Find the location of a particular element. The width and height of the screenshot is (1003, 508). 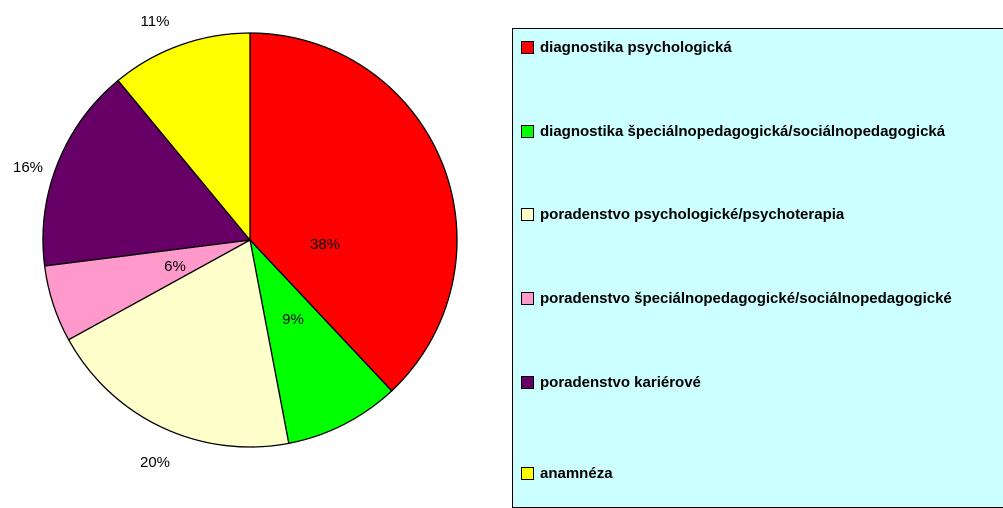

legend-label: poradenstvo kariérové is located at coordinates (620, 382).